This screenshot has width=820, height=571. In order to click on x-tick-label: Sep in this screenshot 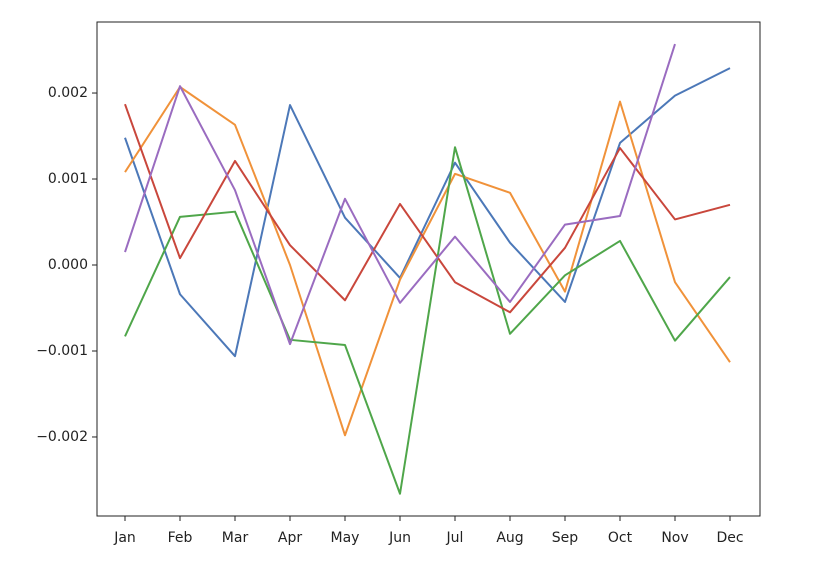, I will do `click(565, 538)`.